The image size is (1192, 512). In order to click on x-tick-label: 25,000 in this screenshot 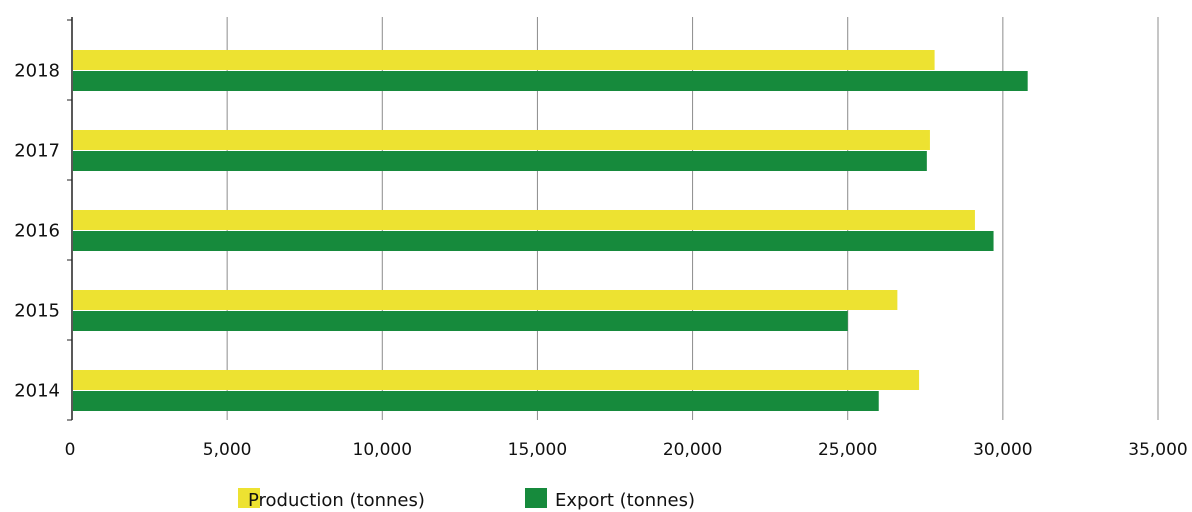, I will do `click(847, 450)`.